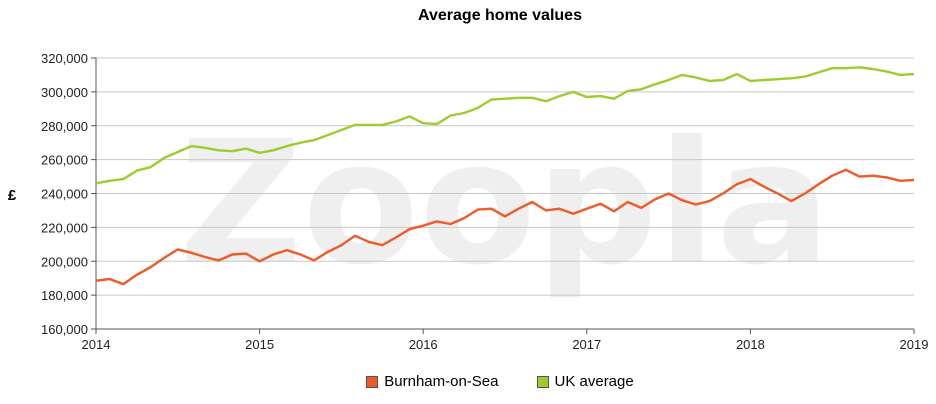 Image resolution: width=936 pixels, height=404 pixels. What do you see at coordinates (64, 58) in the screenshot?
I see `y-tick-label: 320,000` at bounding box center [64, 58].